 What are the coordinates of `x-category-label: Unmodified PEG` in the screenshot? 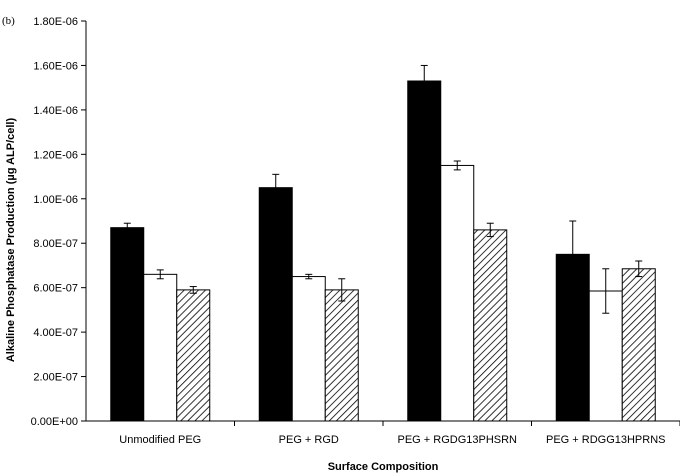 It's located at (160, 440).